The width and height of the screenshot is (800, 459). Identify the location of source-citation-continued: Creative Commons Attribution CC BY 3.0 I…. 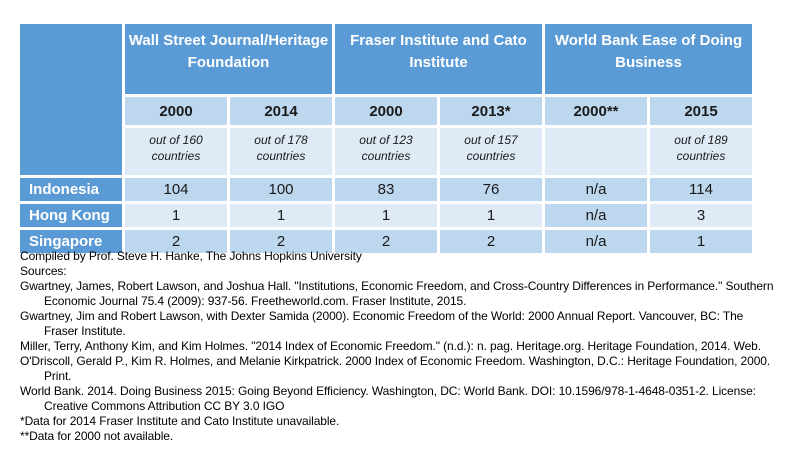
(164, 406).